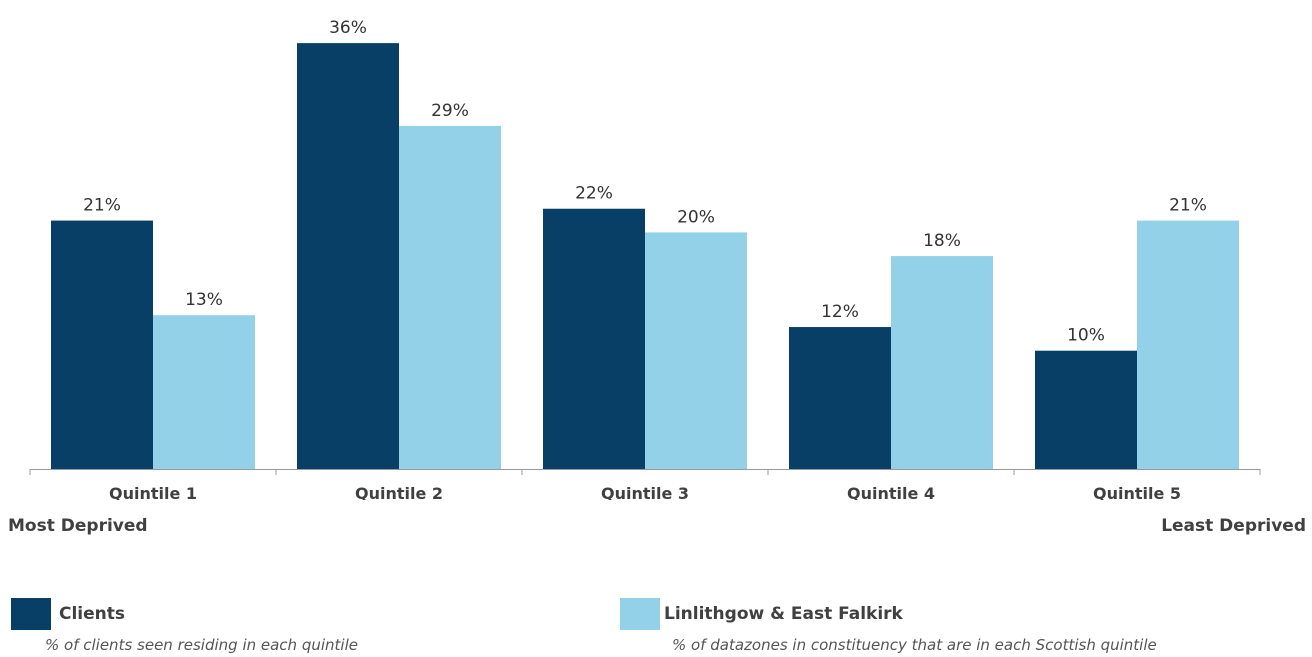 The width and height of the screenshot is (1312, 657). What do you see at coordinates (783, 614) in the screenshot?
I see `legend-label-constituency: Linlithgow & East Falkirk` at bounding box center [783, 614].